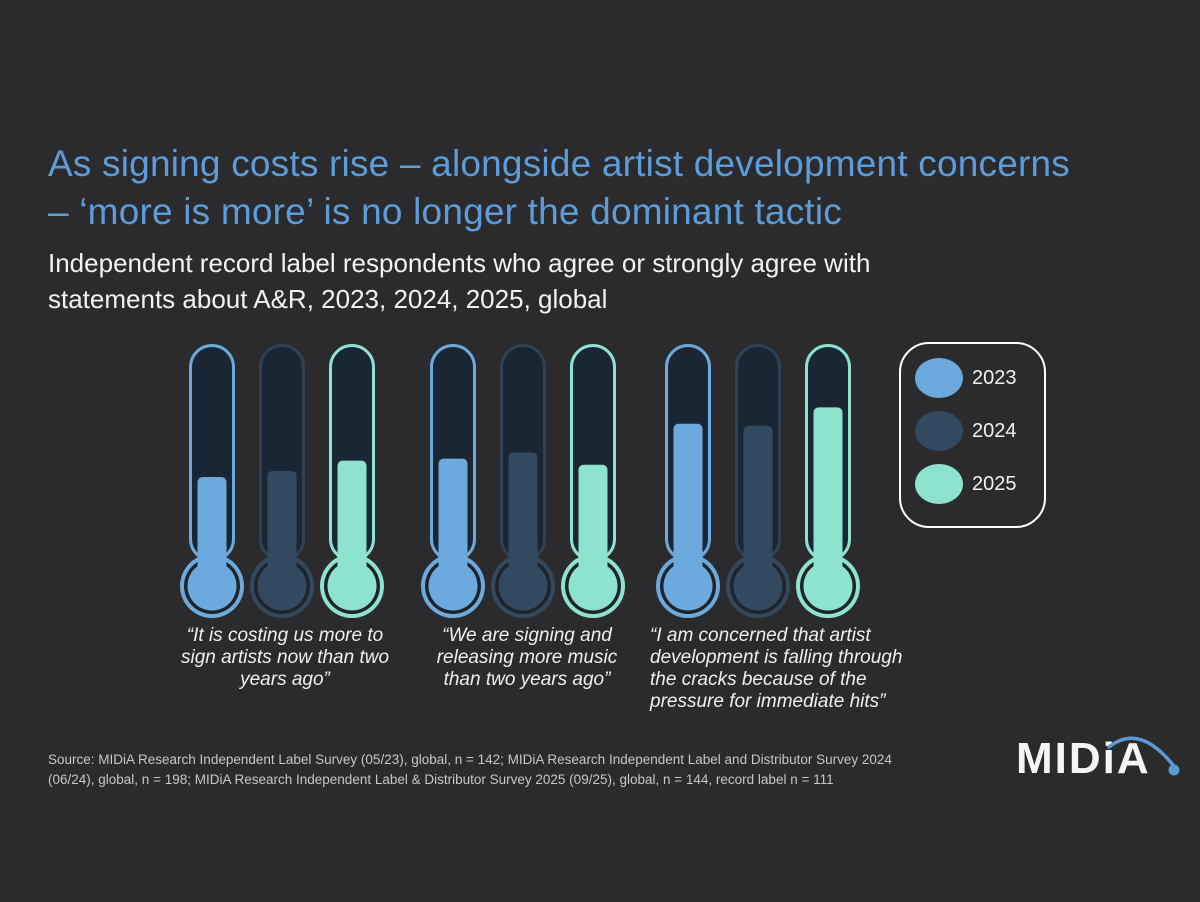 This screenshot has height=902, width=1200. What do you see at coordinates (994, 483) in the screenshot?
I see `legend-label-2025: 2025` at bounding box center [994, 483].